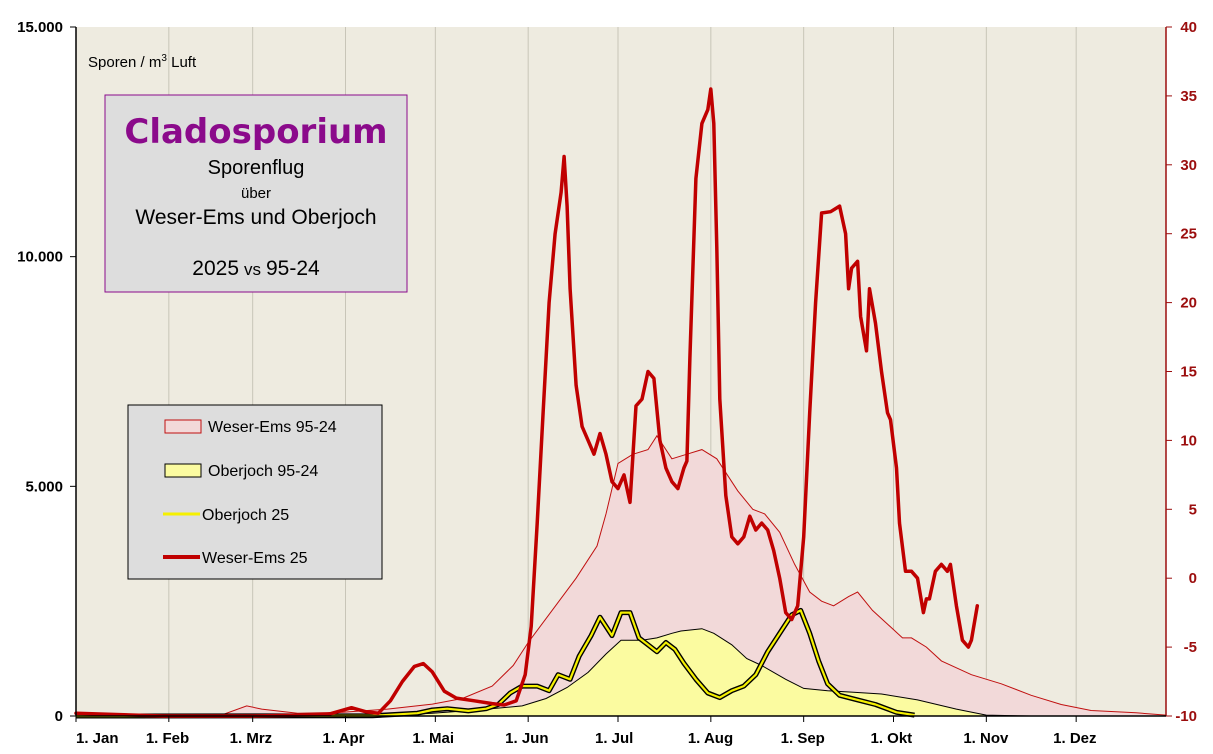 The height and width of the screenshot is (754, 1213). What do you see at coordinates (892, 738) in the screenshot?
I see `x-tick-label: 1. Okt` at bounding box center [892, 738].